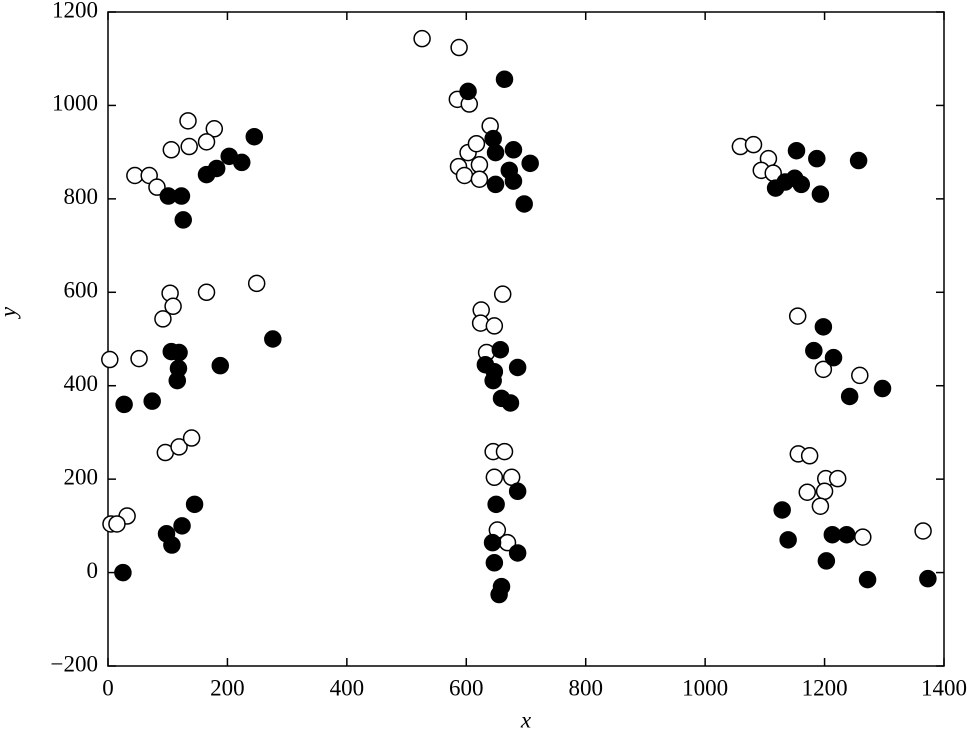  I want to click on x-tick-label: 1200, so click(825, 687).